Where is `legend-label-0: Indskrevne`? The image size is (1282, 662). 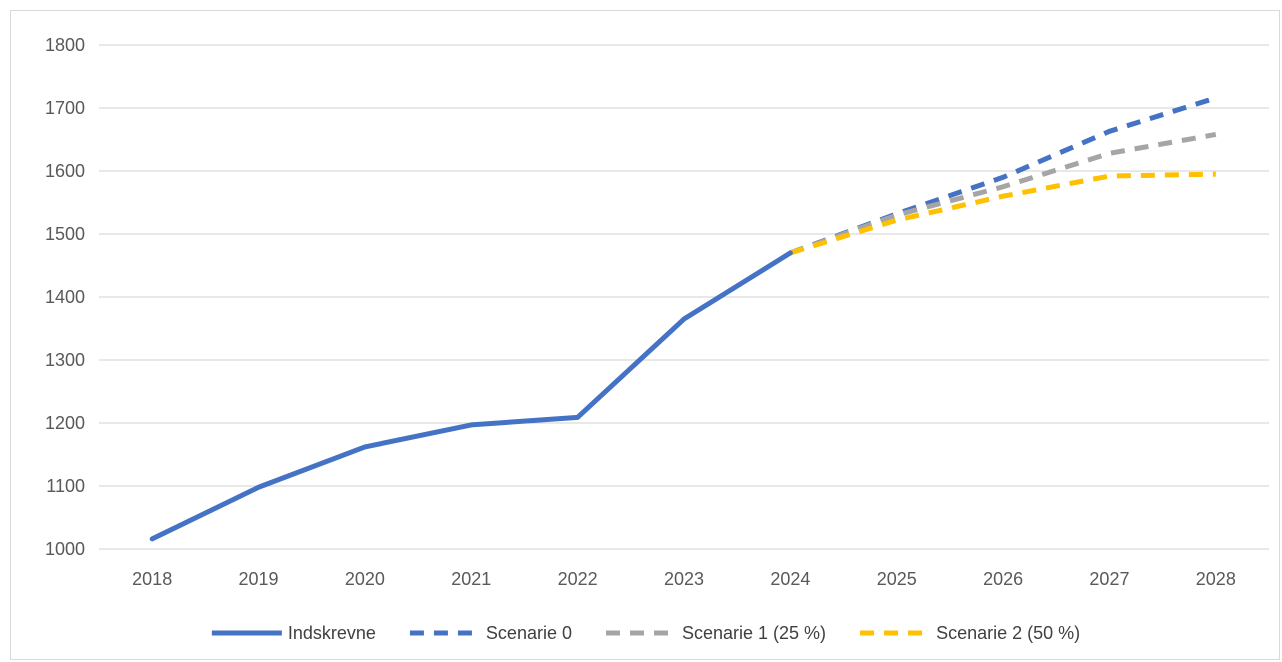
legend-label-0: Indskrevne is located at coordinates (332, 633).